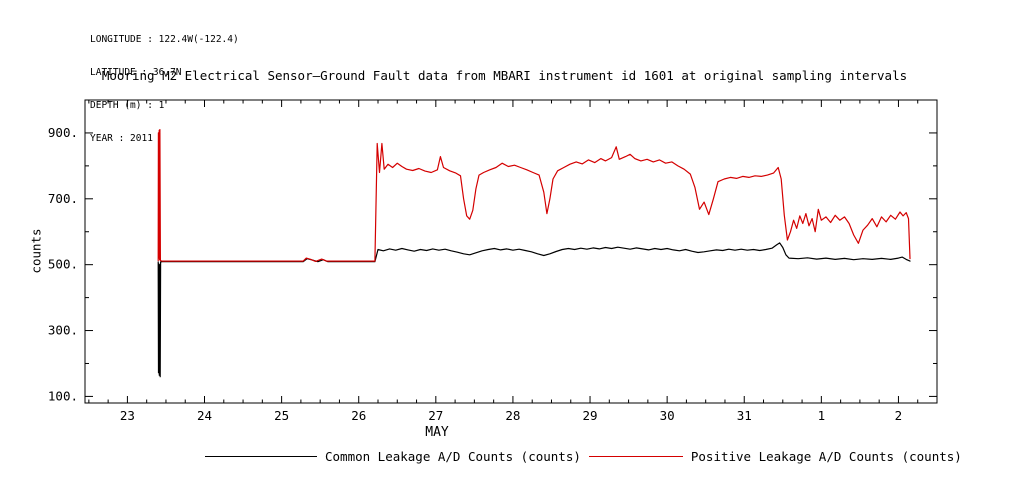 Image resolution: width=1009 pixels, height=504 pixels. I want to click on x-tick-label: 25, so click(281, 415).